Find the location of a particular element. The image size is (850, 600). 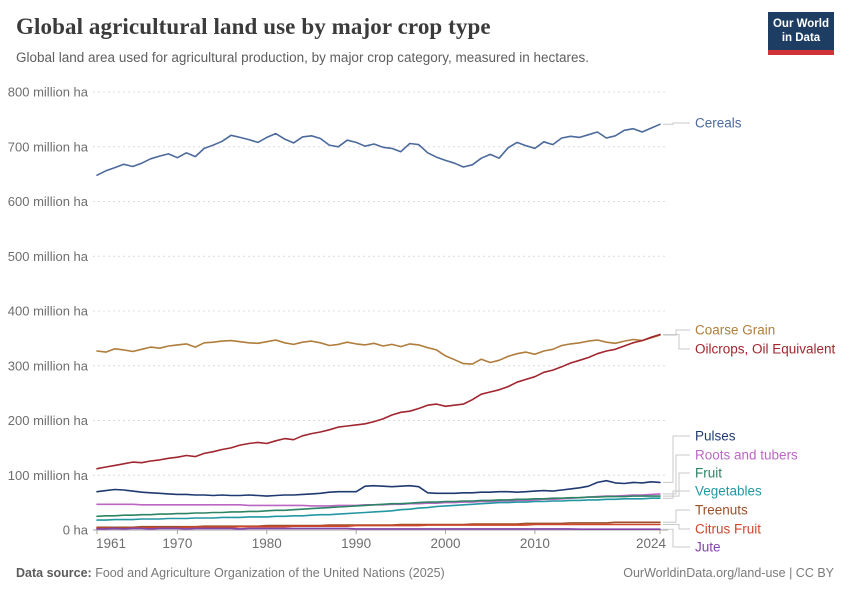

series-line-pulses is located at coordinates (378, 488).